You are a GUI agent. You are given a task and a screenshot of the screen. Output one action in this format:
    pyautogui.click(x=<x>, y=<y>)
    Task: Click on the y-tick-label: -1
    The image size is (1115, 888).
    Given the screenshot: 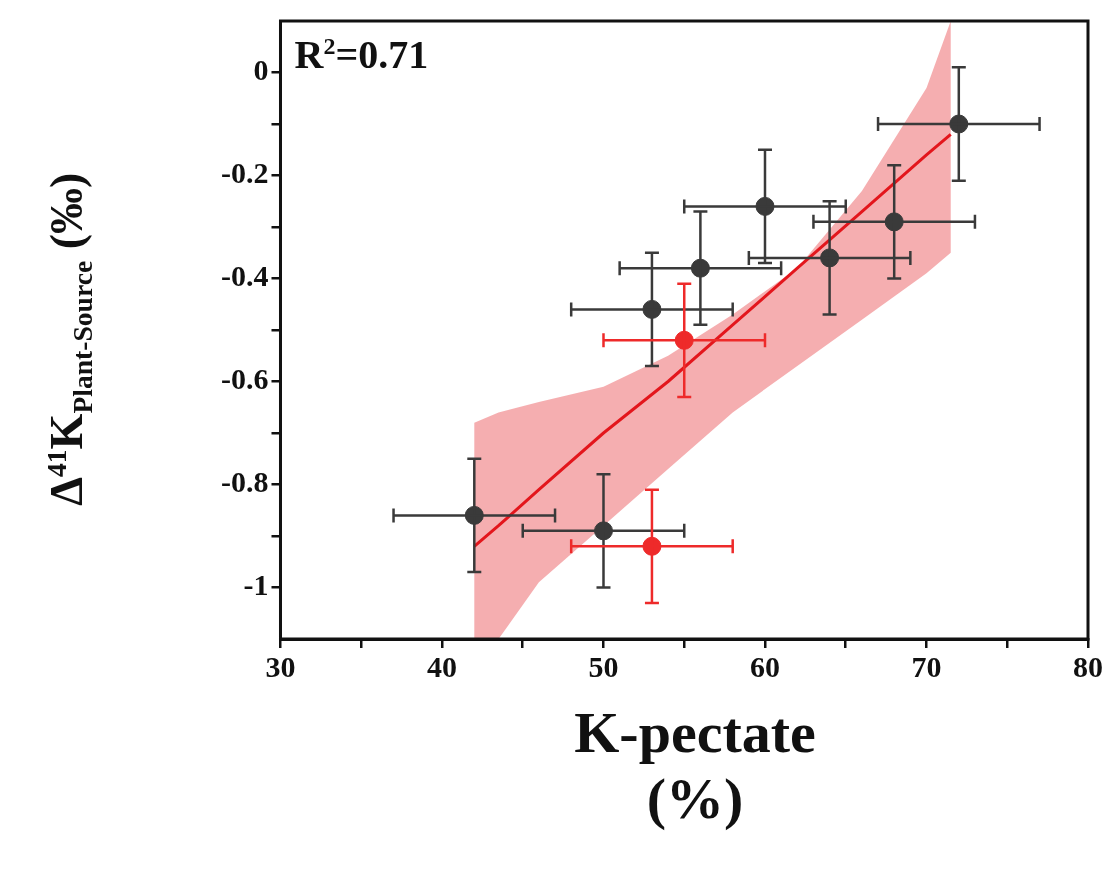 What is the action you would take?
    pyautogui.click(x=256, y=585)
    